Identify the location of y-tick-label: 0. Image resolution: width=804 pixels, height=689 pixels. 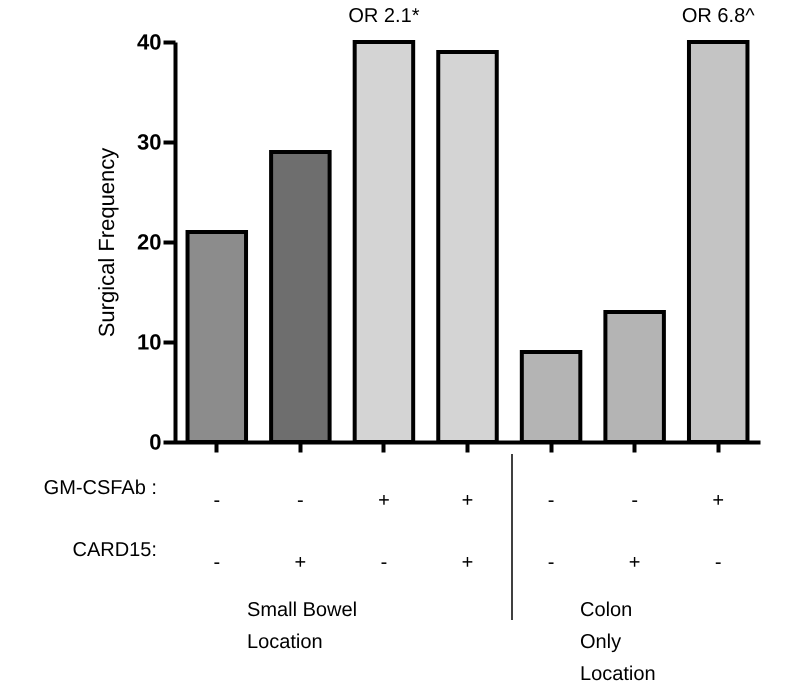
(155, 442).